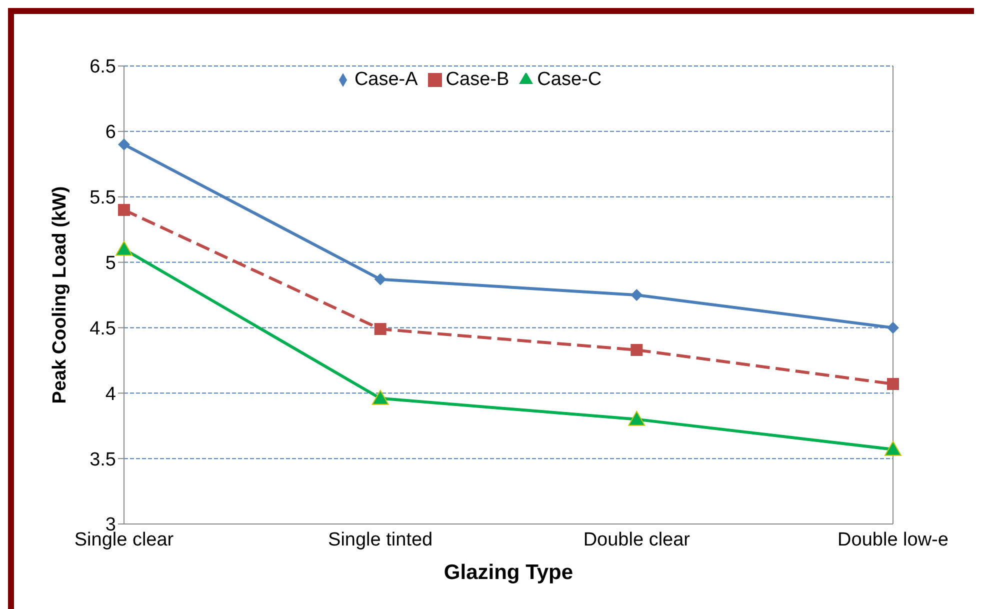 This screenshot has width=987, height=609. I want to click on y-tick-label: 3.5, so click(103, 459).